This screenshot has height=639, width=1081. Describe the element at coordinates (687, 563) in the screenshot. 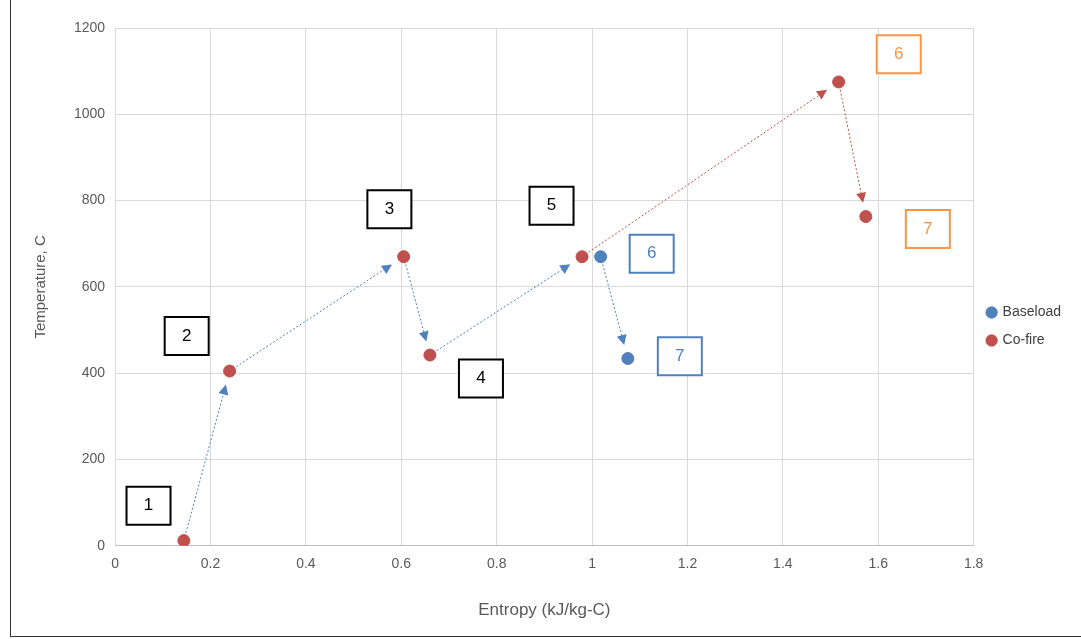

I see `x-tick-label: 1.2` at that location.